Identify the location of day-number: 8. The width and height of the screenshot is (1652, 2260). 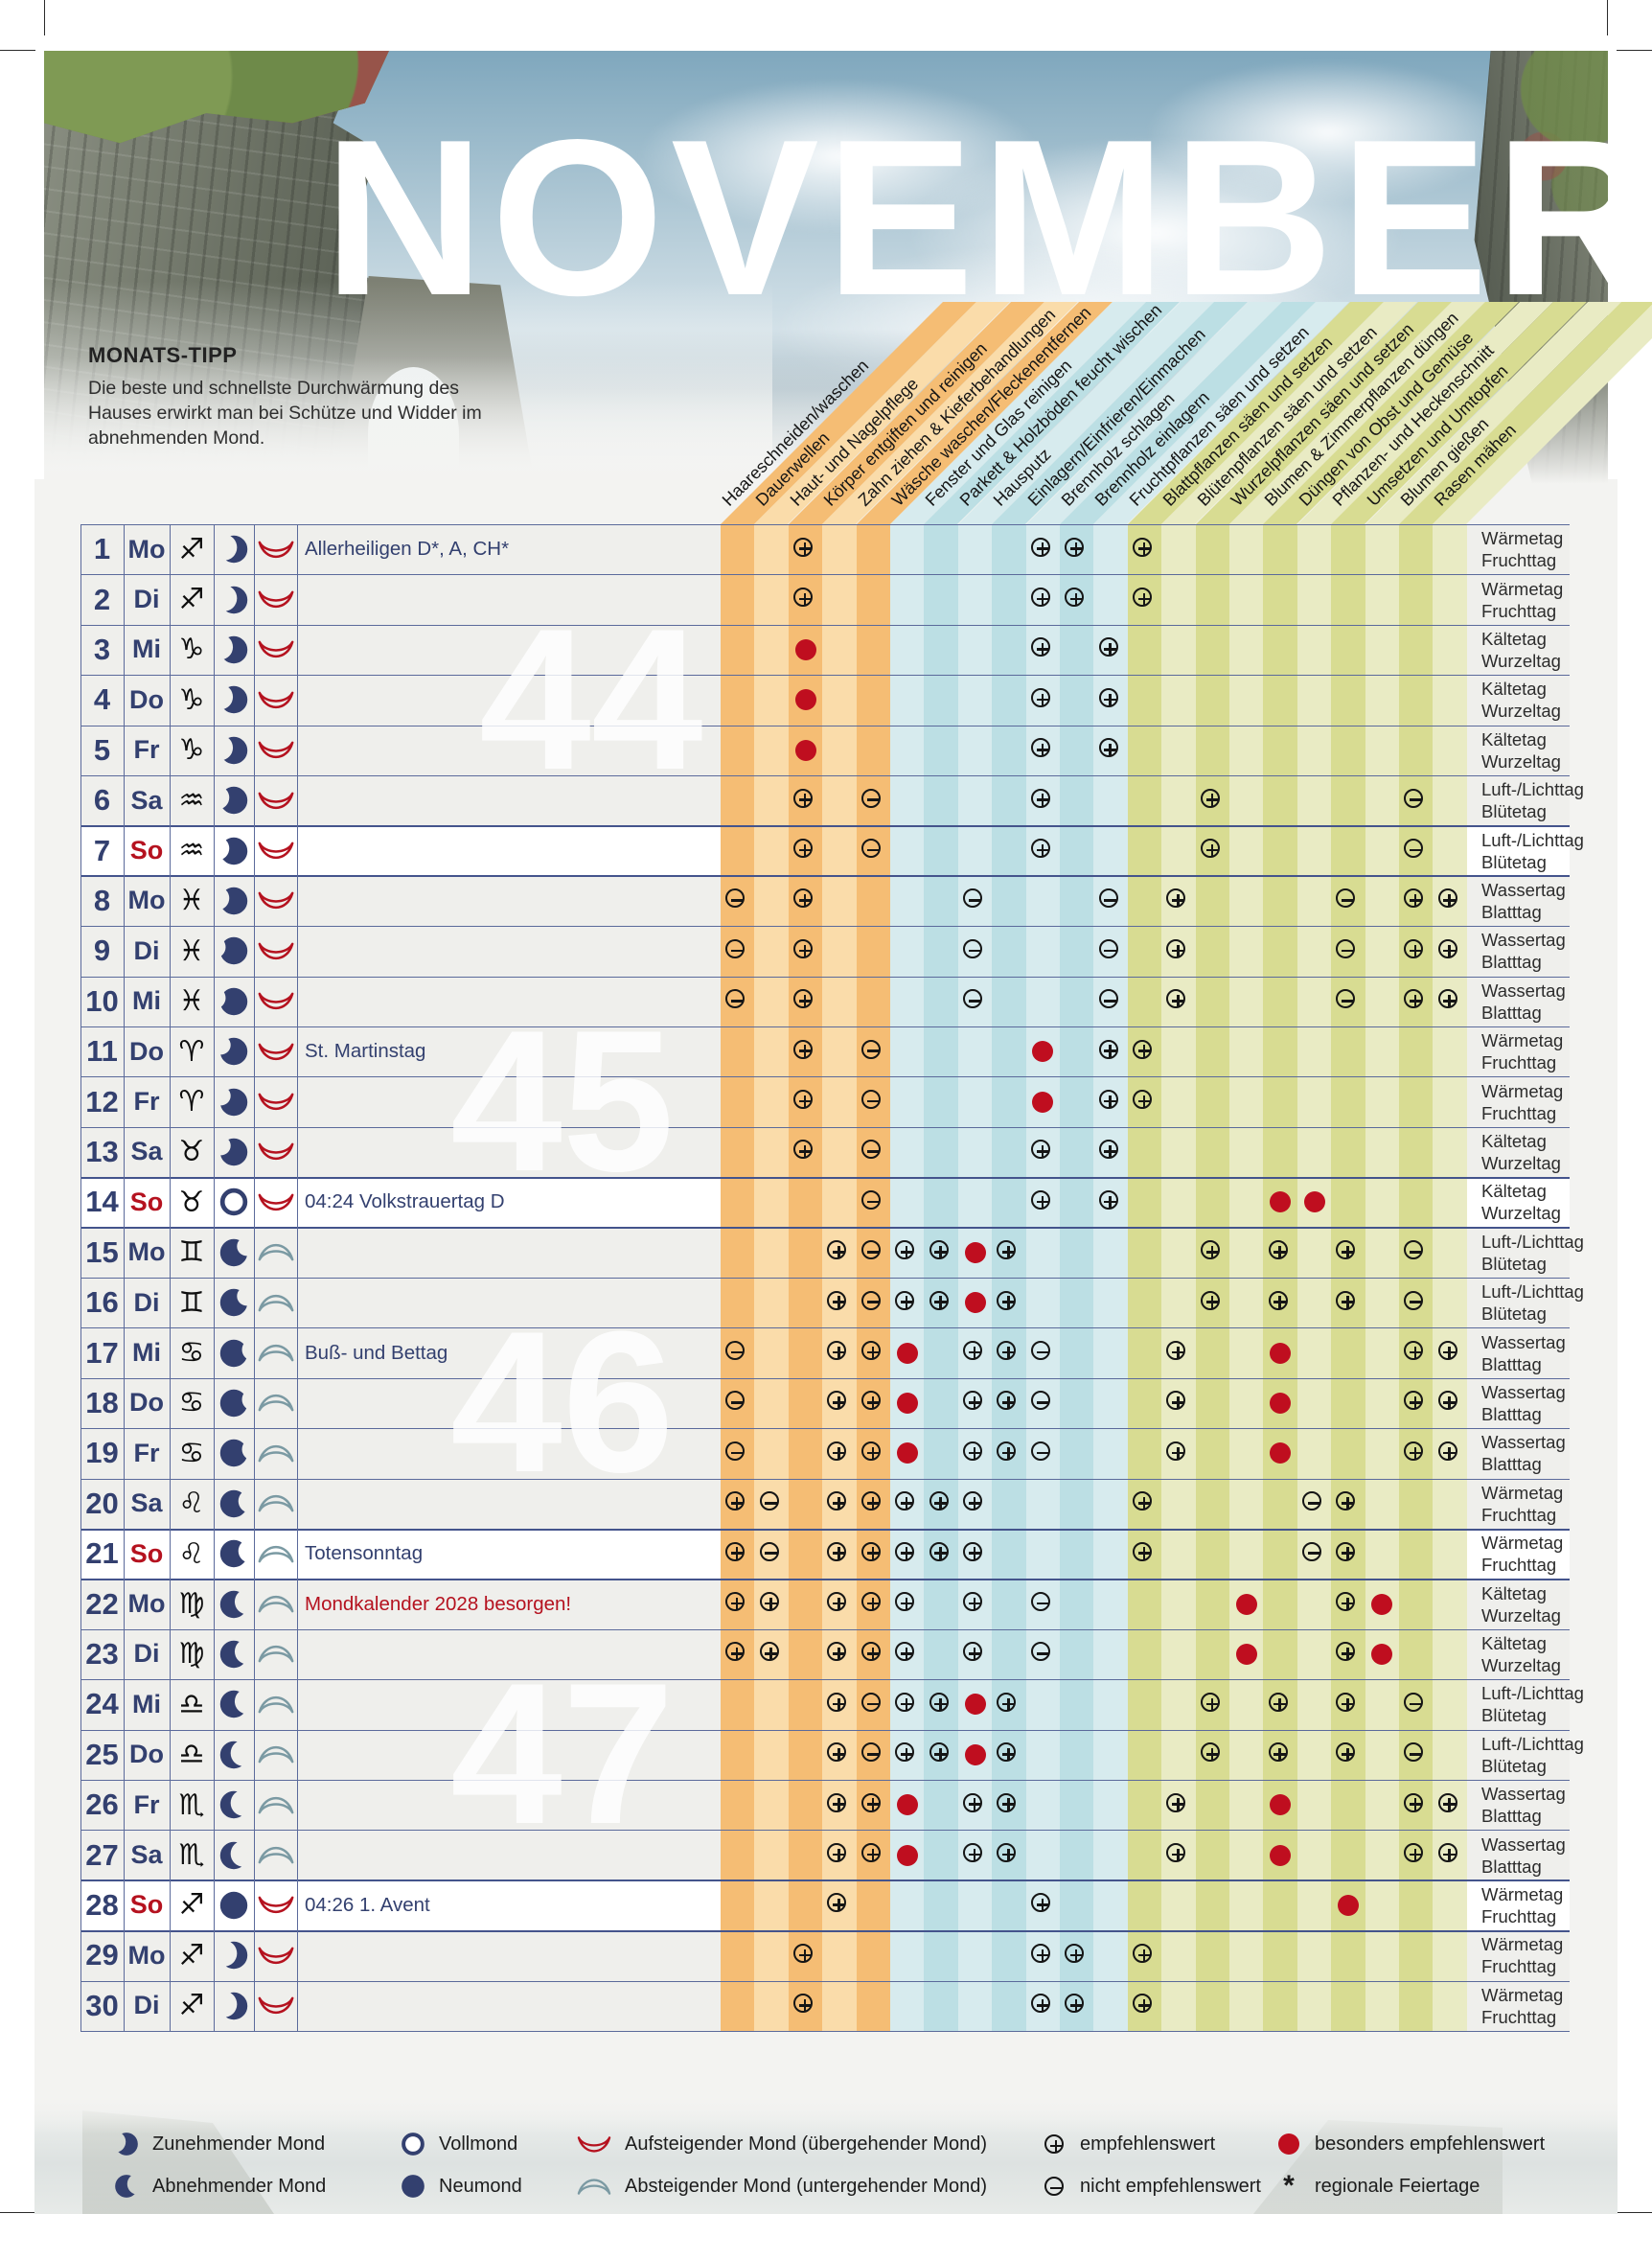
(102, 900).